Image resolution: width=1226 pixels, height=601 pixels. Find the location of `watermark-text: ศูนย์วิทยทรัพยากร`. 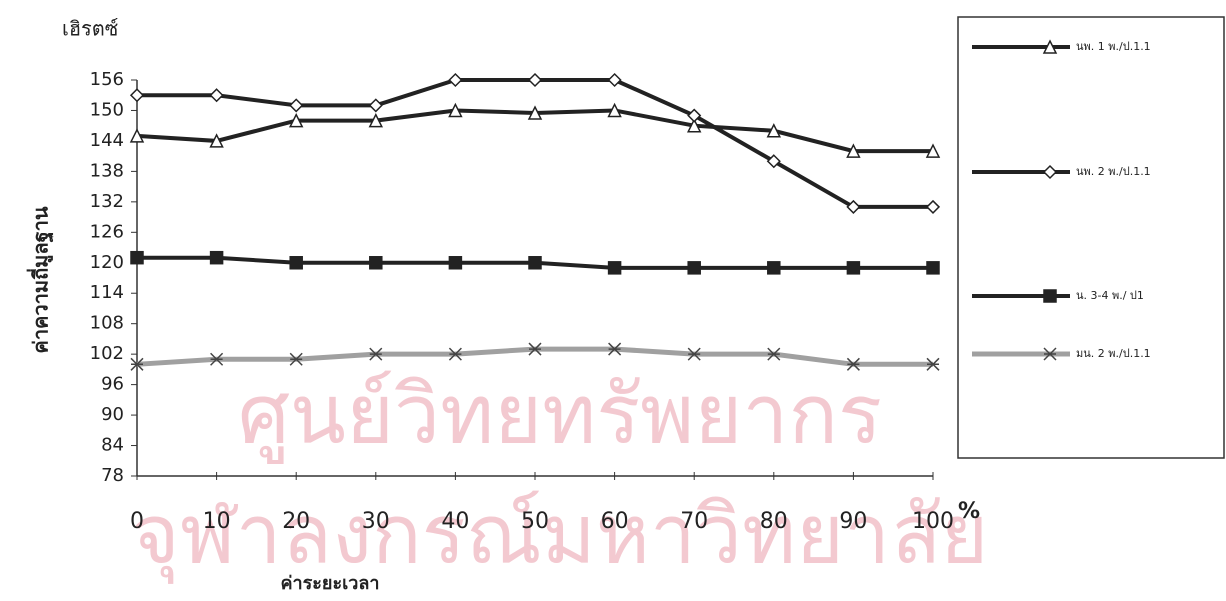

watermark-text: ศูนย์วิทยทรัพยากร is located at coordinates (560, 415).